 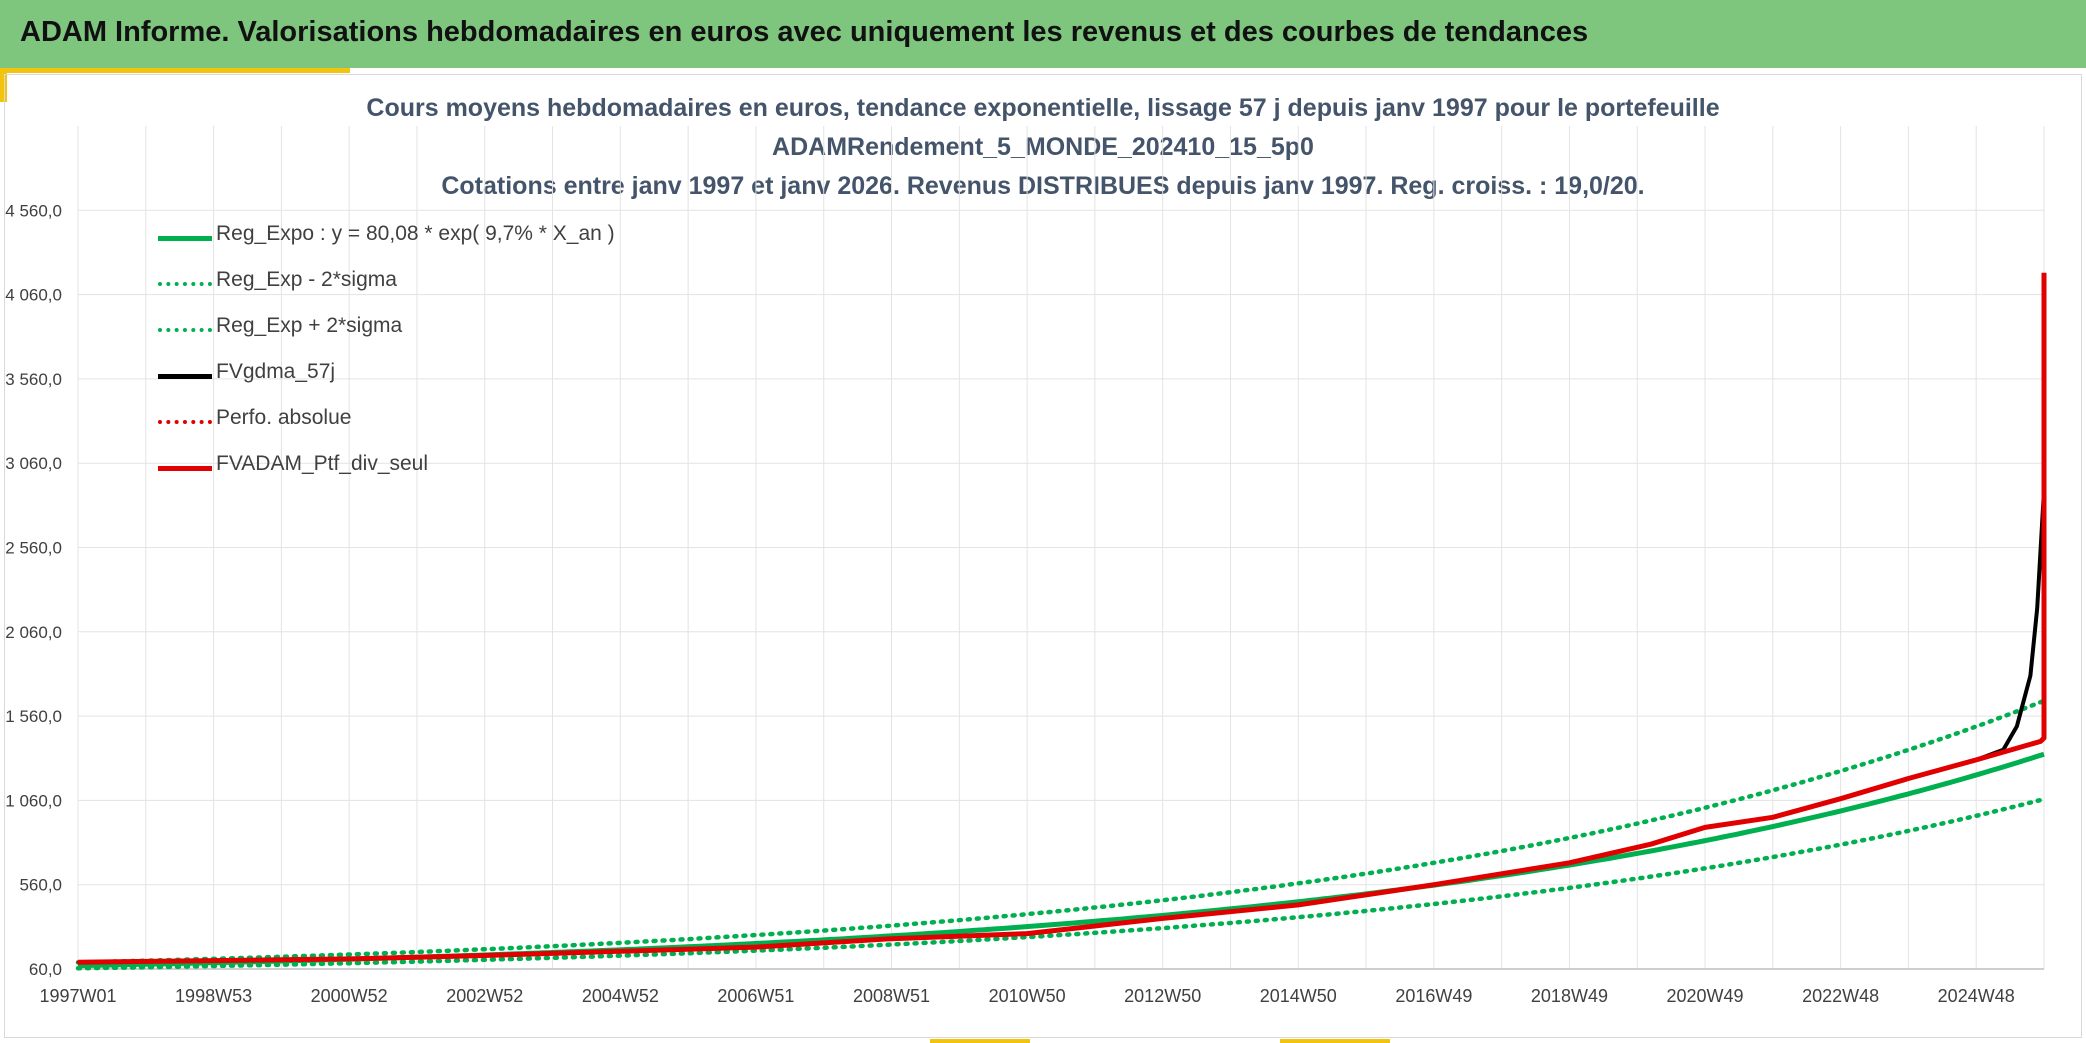 I want to click on x-tick-label: 2022W48, so click(x=1840, y=996).